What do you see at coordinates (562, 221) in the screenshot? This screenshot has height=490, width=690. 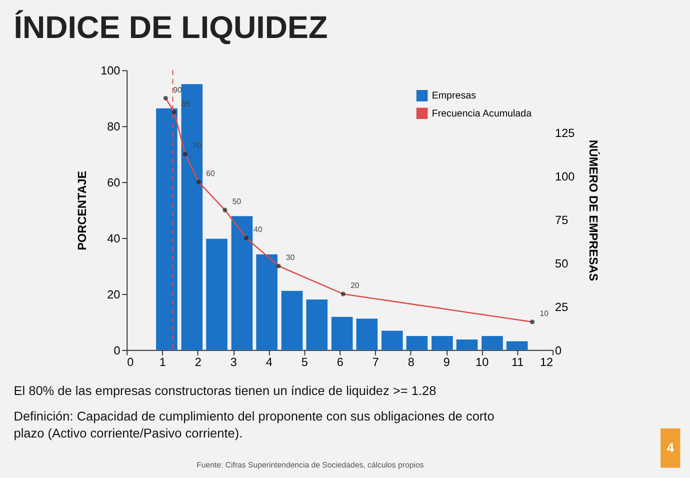 I see `y2-tick-label: 75` at bounding box center [562, 221].